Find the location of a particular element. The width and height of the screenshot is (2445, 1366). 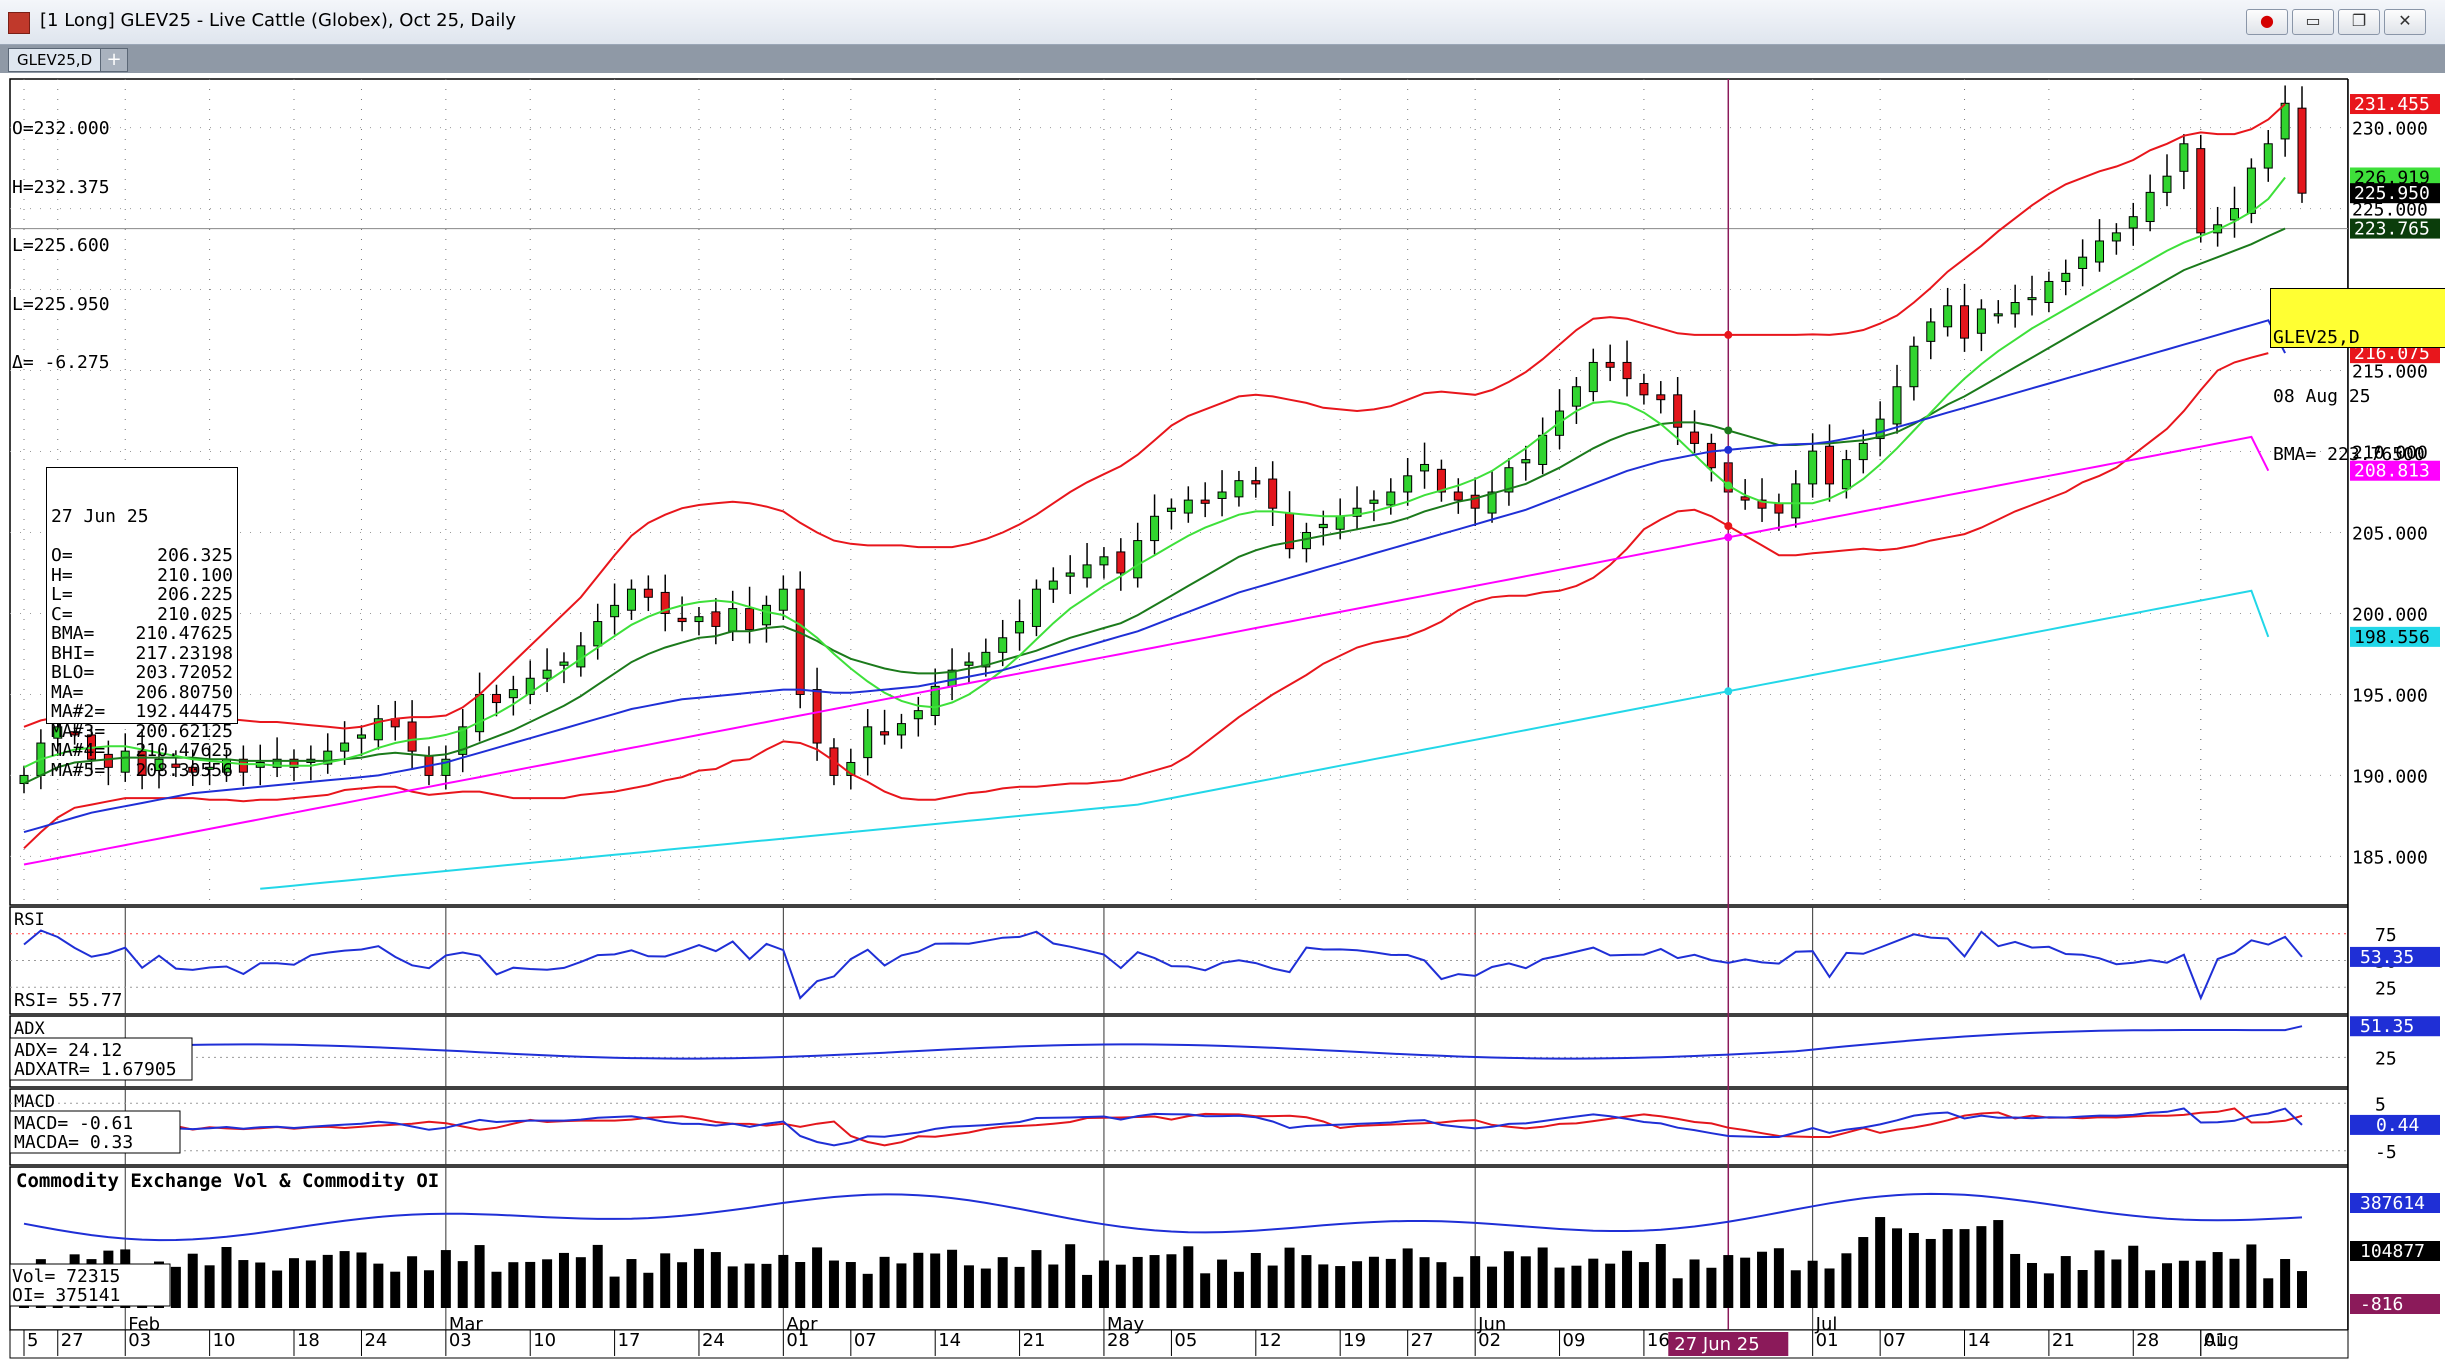

data-window-value: 206.325 is located at coordinates (195, 555).